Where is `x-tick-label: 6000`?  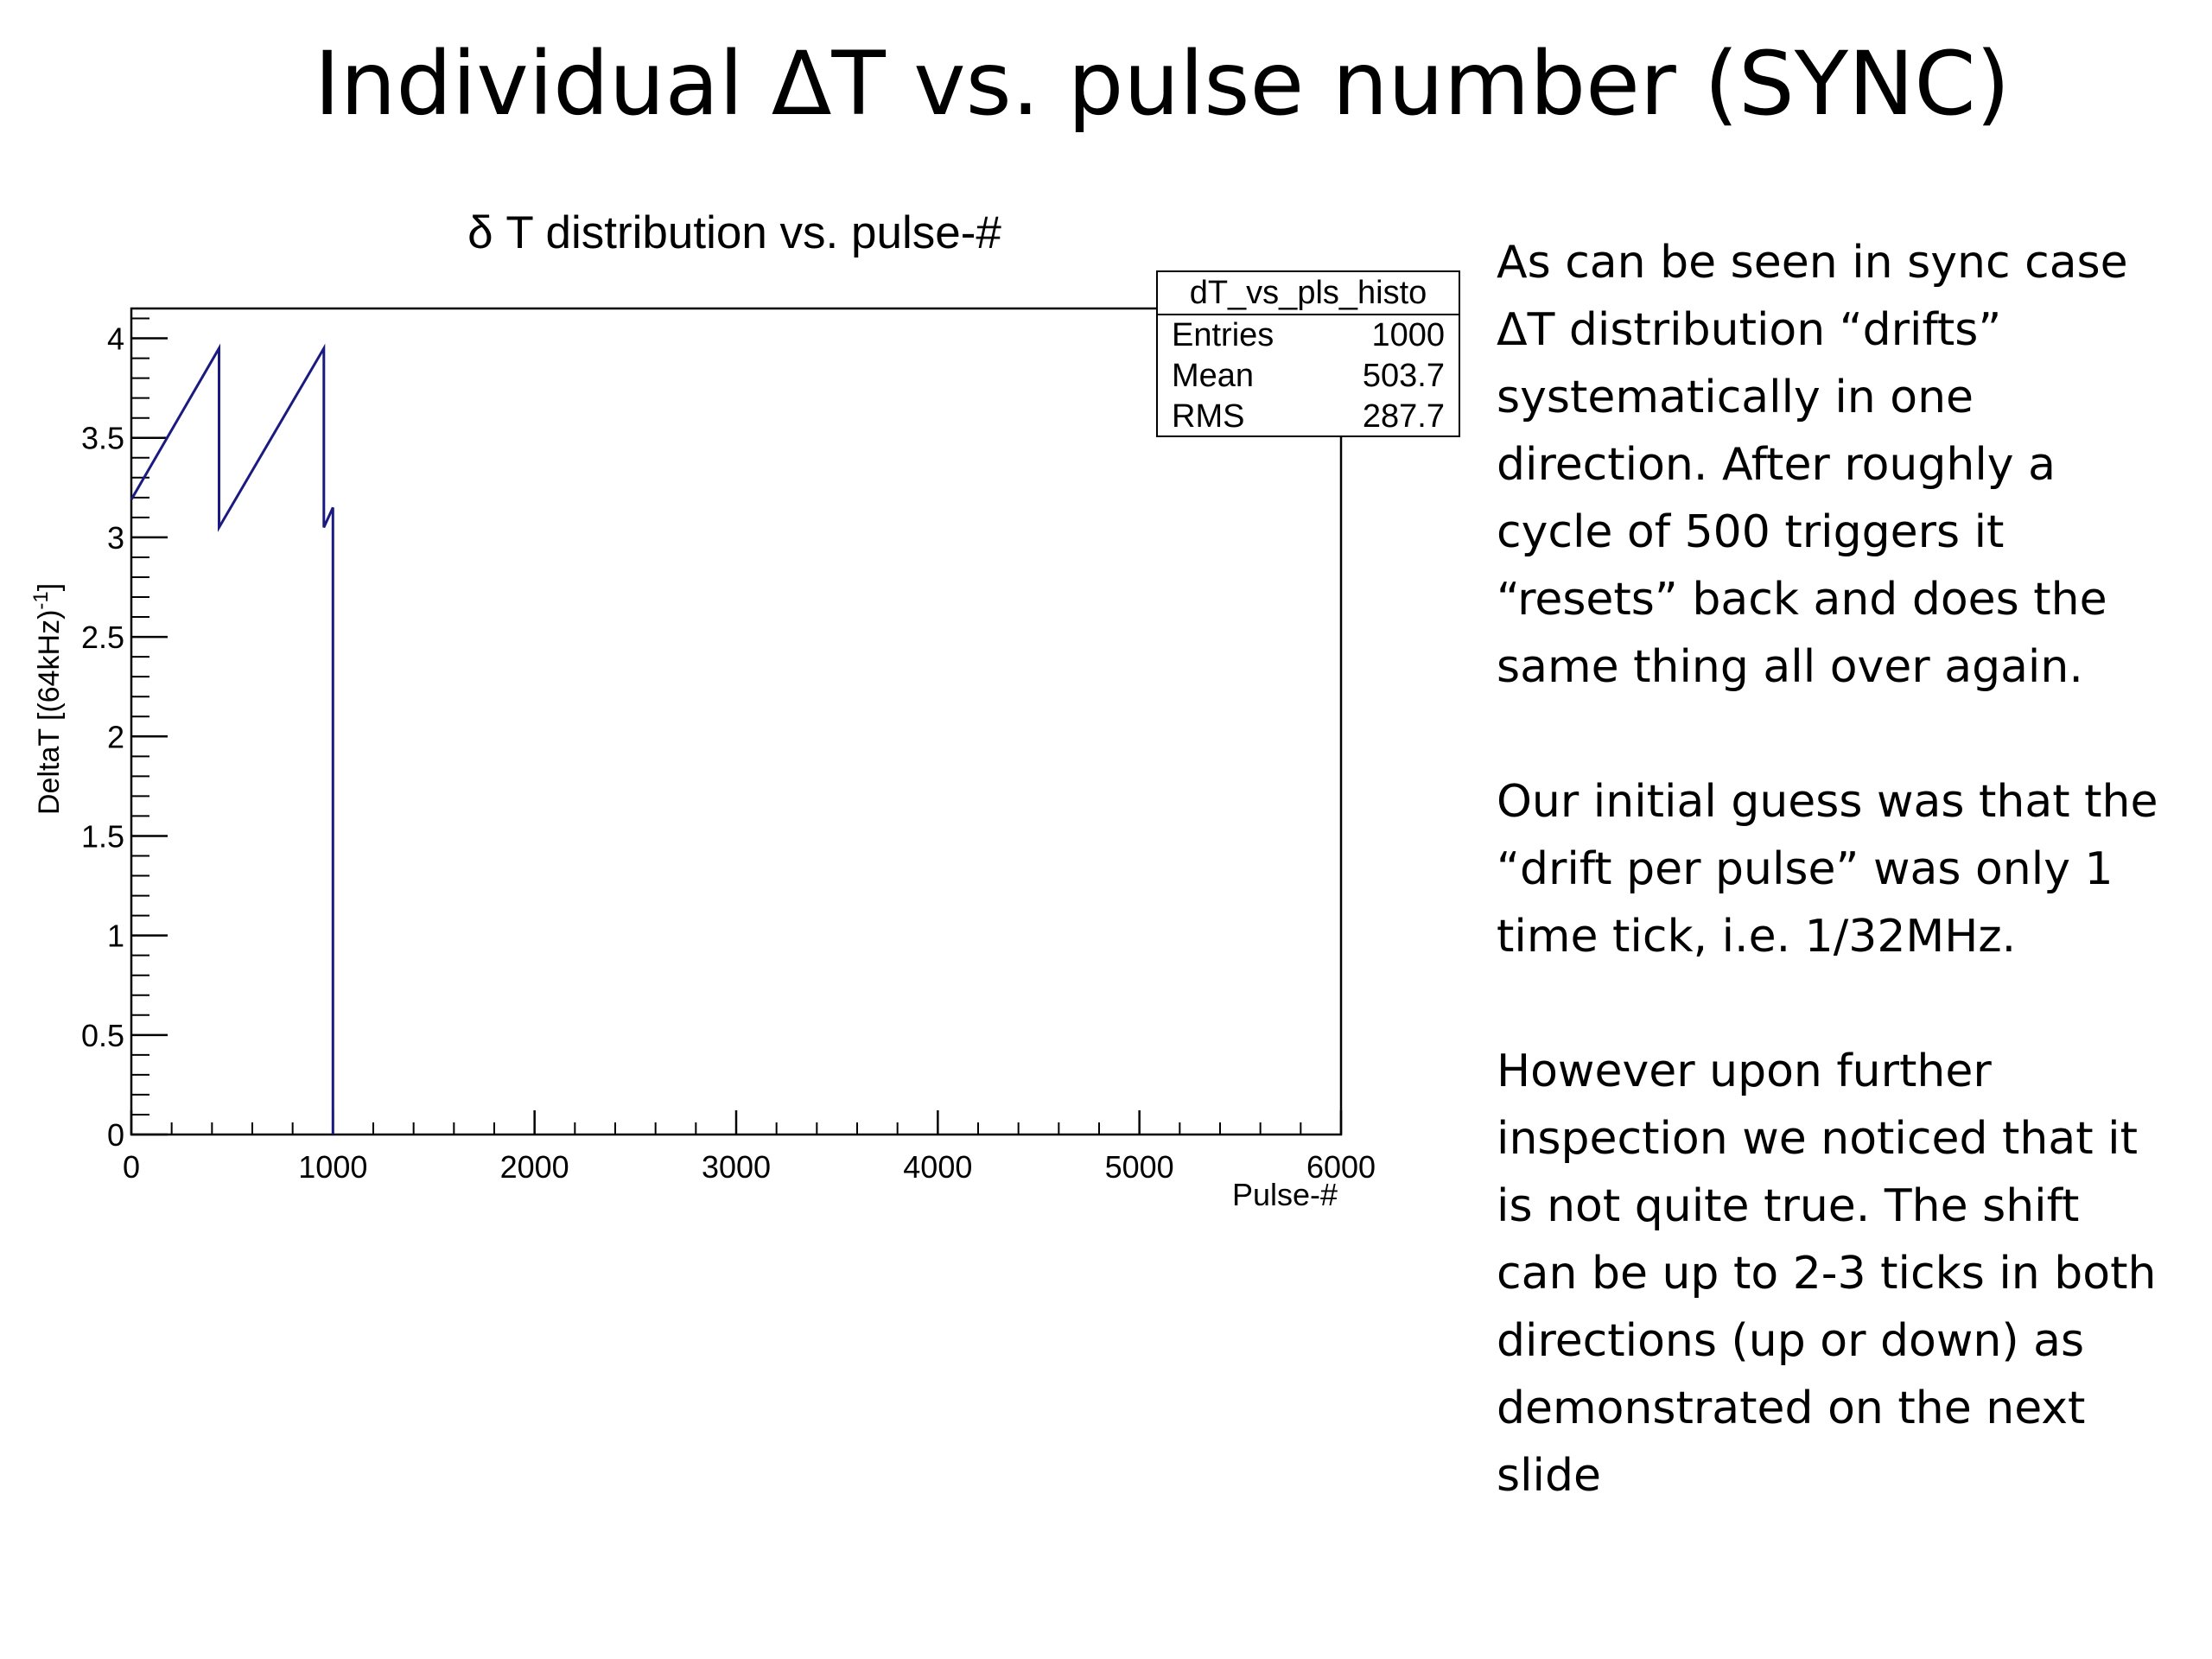
x-tick-label: 6000 is located at coordinates (1341, 1167).